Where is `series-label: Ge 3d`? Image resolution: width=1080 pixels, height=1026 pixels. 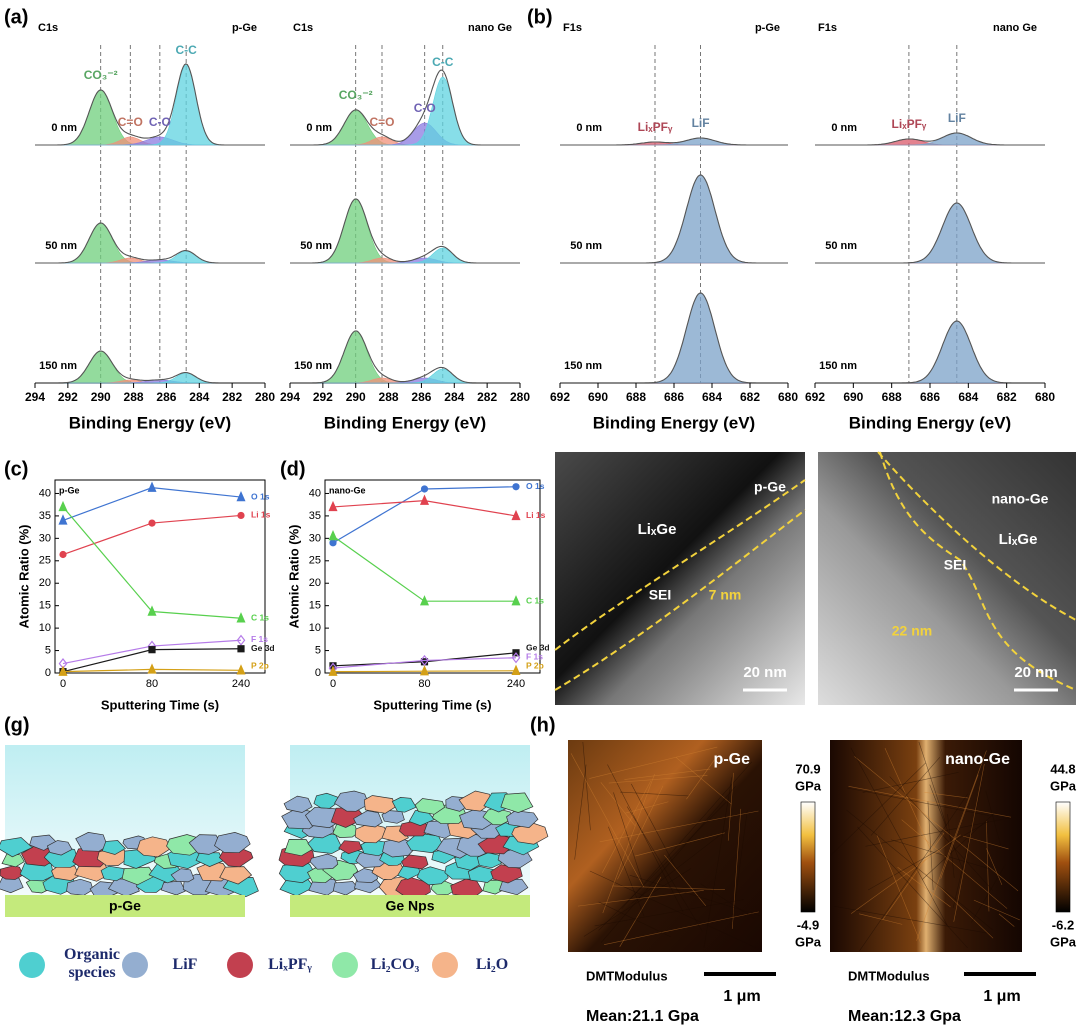 series-label: Ge 3d is located at coordinates (538, 647).